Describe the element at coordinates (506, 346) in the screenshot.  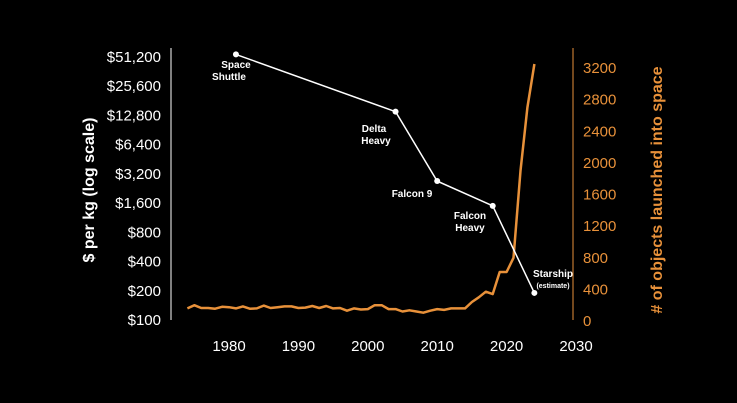
I see `x-tick-label: 2020` at that location.